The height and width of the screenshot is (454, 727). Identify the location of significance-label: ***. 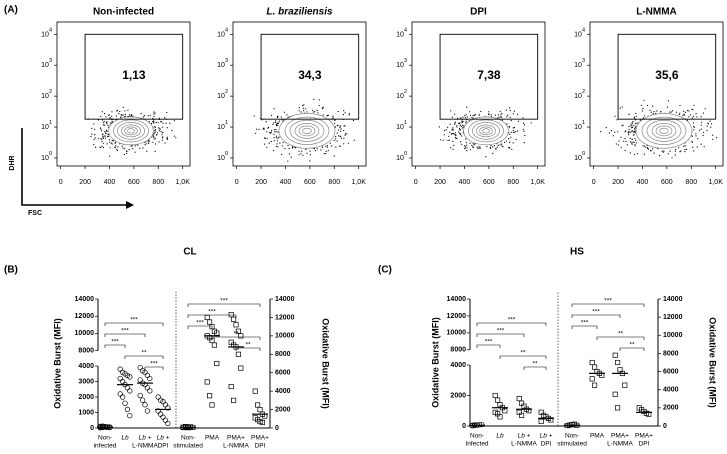
(125, 331).